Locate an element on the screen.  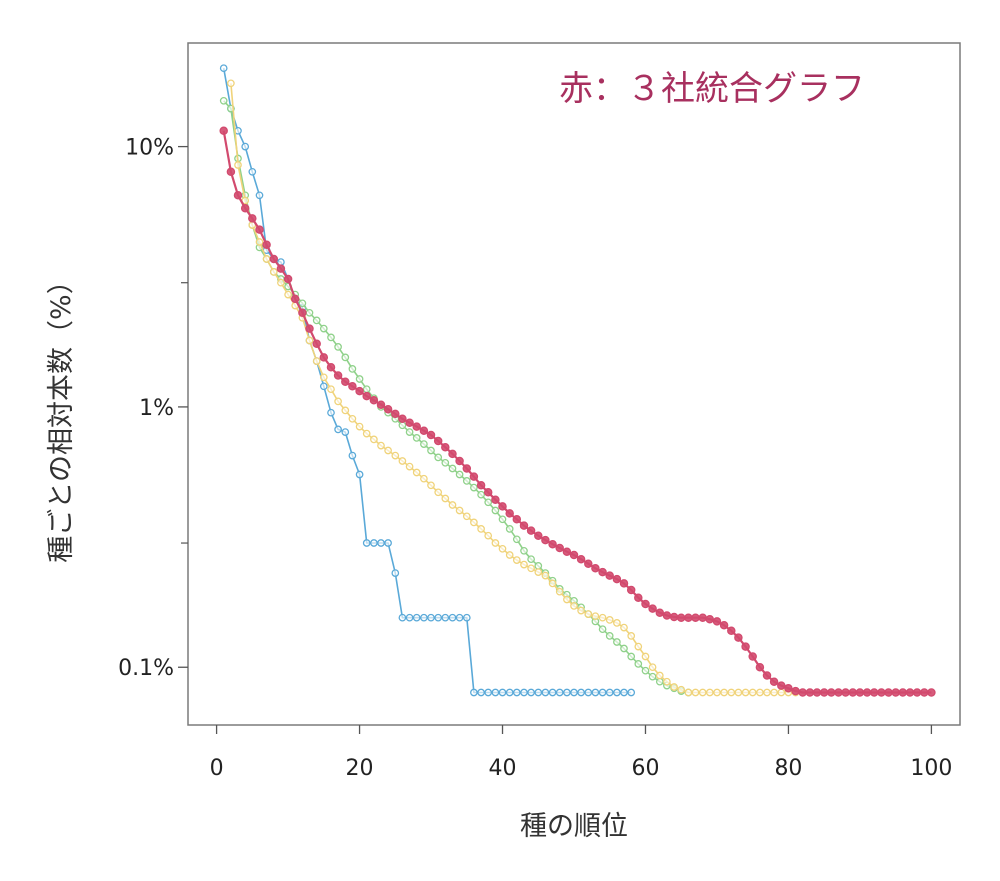
x-tick-label: 80 is located at coordinates (788, 768).